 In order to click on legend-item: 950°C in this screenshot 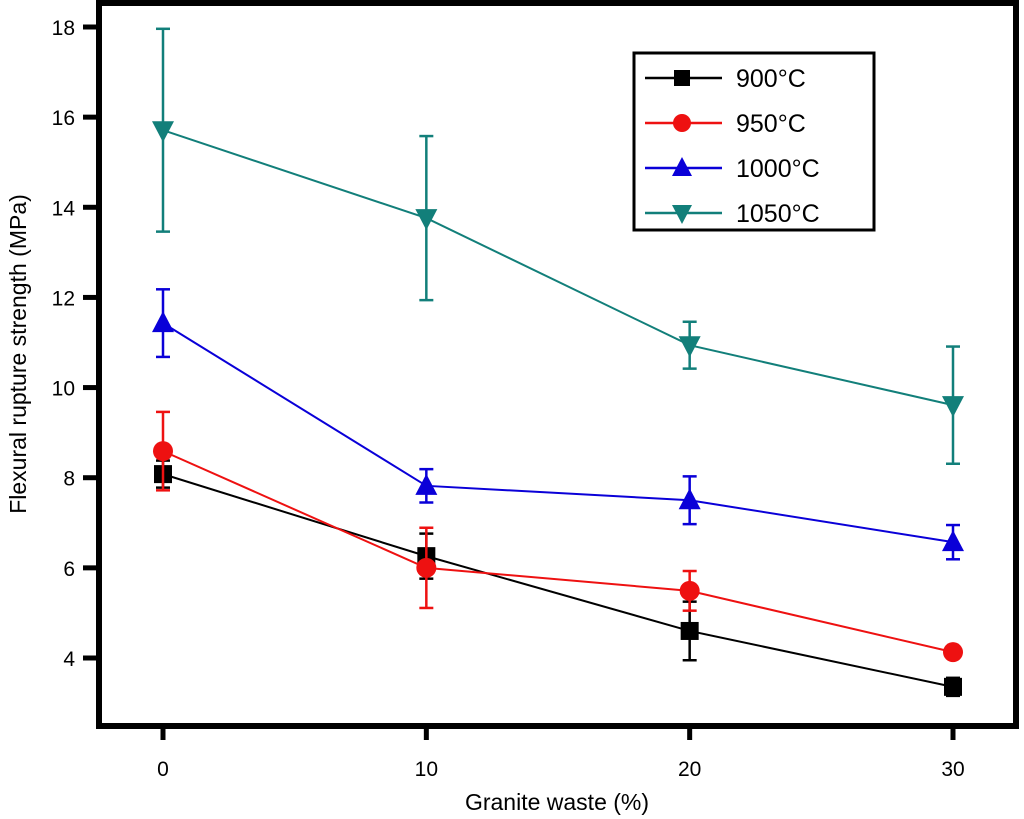, I will do `click(725, 124)`.